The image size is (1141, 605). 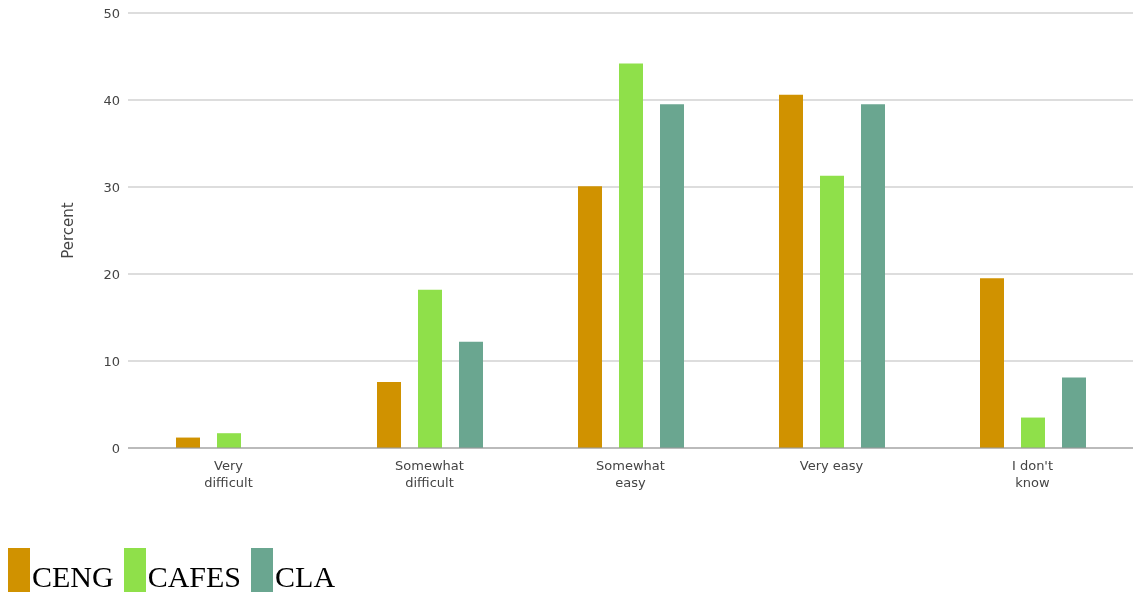 I want to click on y-tick-label: 20, so click(x=111, y=274).